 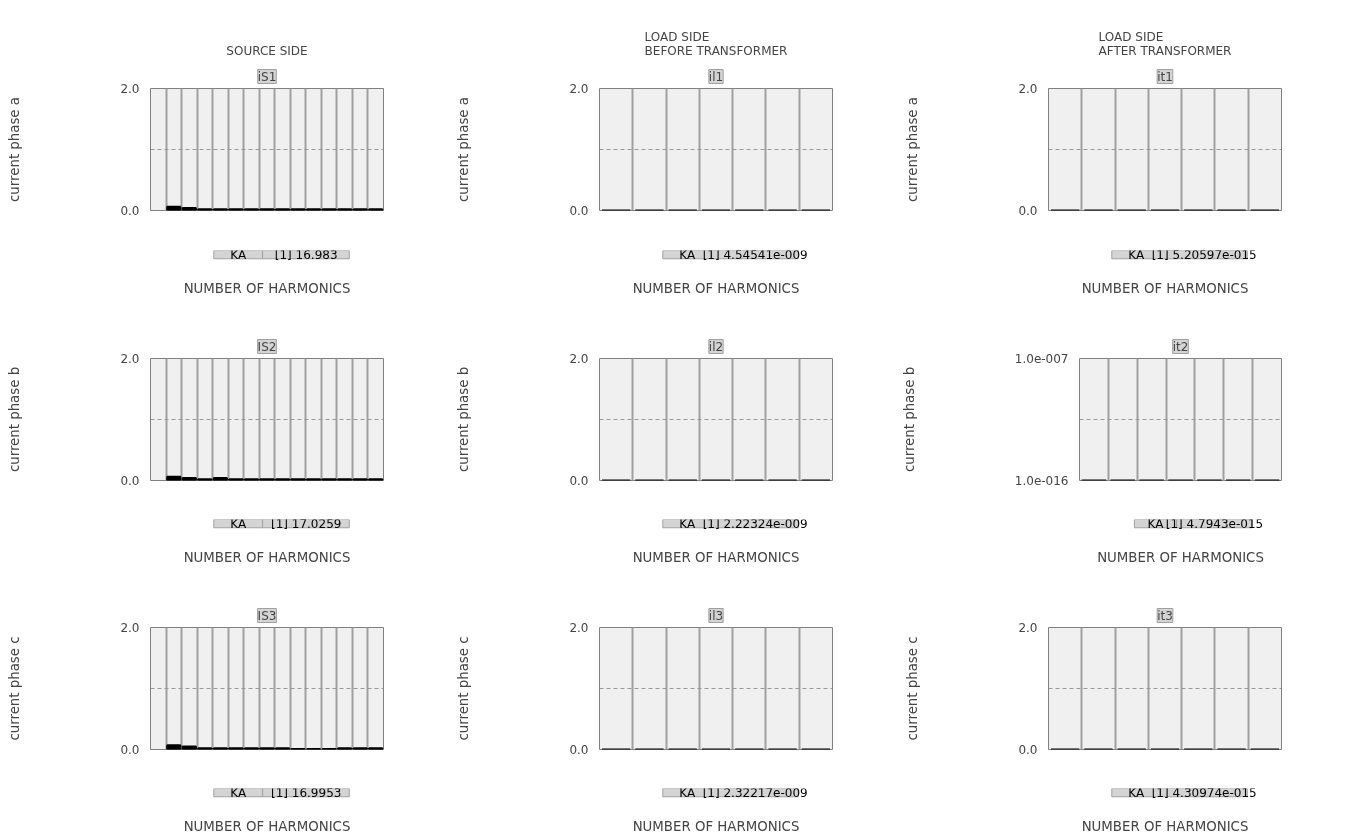 What do you see at coordinates (1165, 43) in the screenshot?
I see `chart-title: LOAD SIDE AFTER TRANSFORMER` at bounding box center [1165, 43].